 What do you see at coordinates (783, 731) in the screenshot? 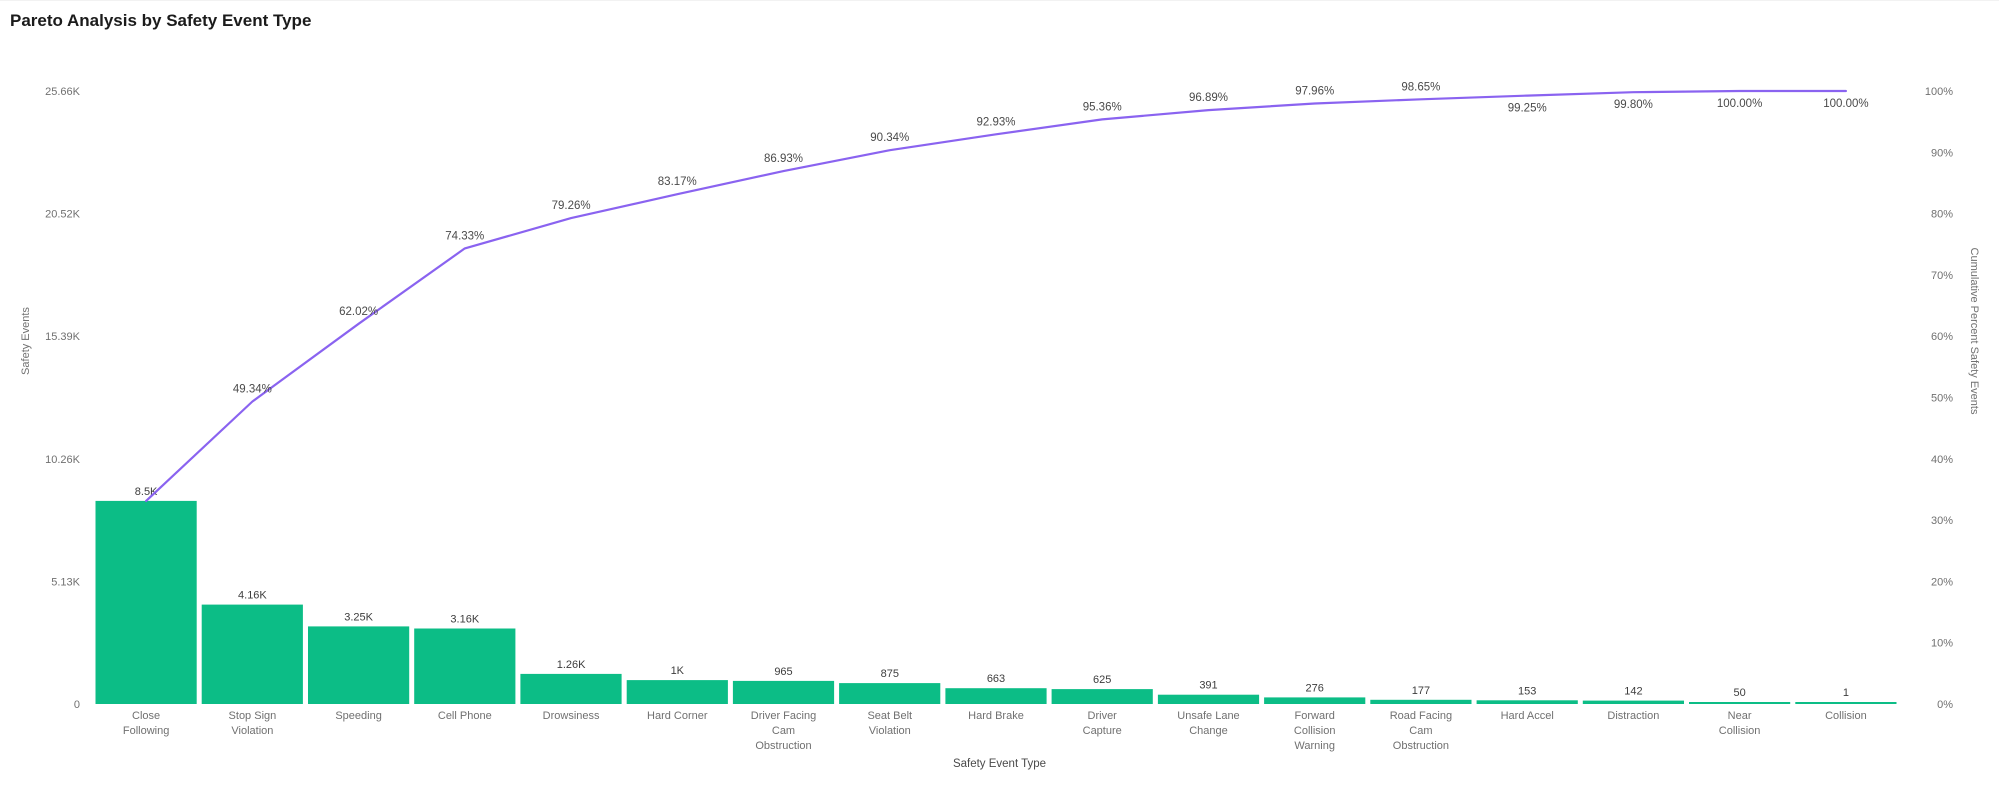
I see `x-axis-category-label: Driver Facing Cam Obstruction` at bounding box center [783, 731].